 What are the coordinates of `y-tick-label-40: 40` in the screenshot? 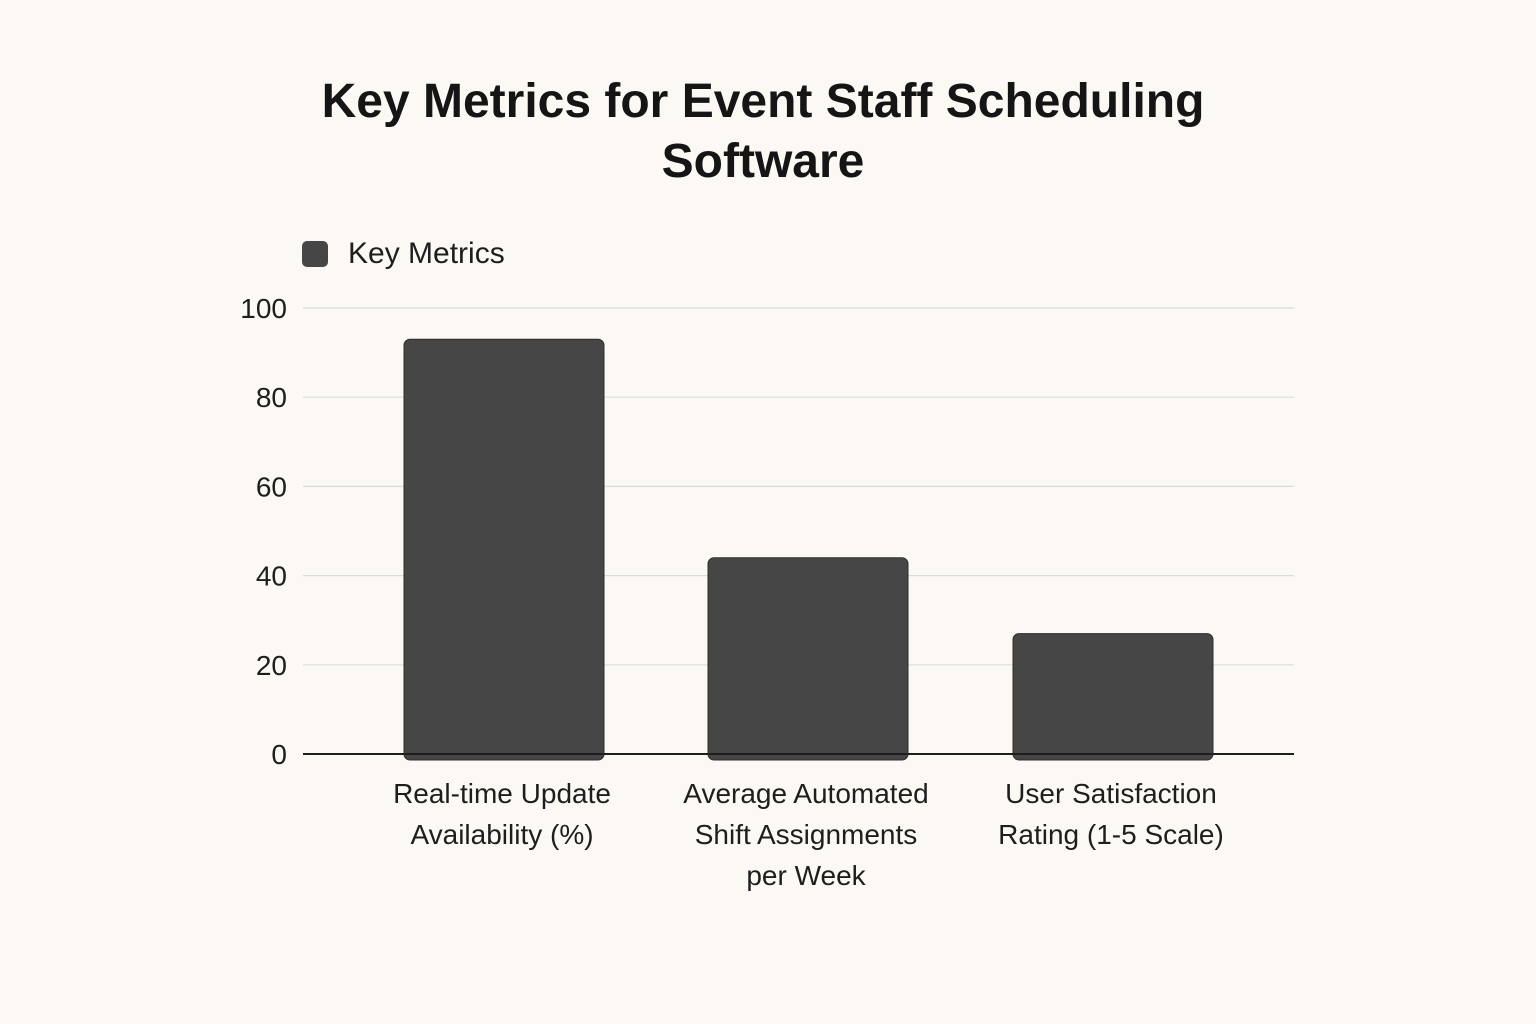 It's located at (271, 576).